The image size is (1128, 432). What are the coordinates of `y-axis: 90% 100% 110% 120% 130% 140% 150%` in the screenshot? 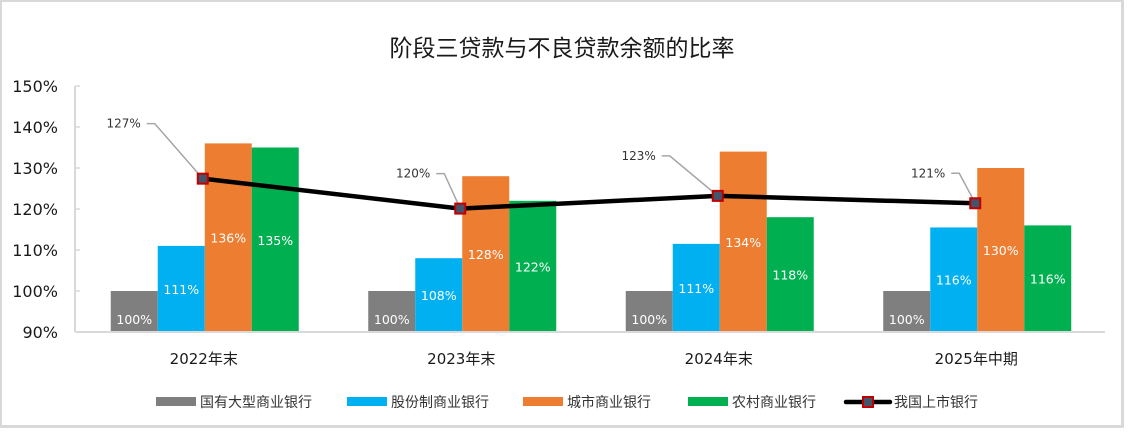 It's located at (46, 209).